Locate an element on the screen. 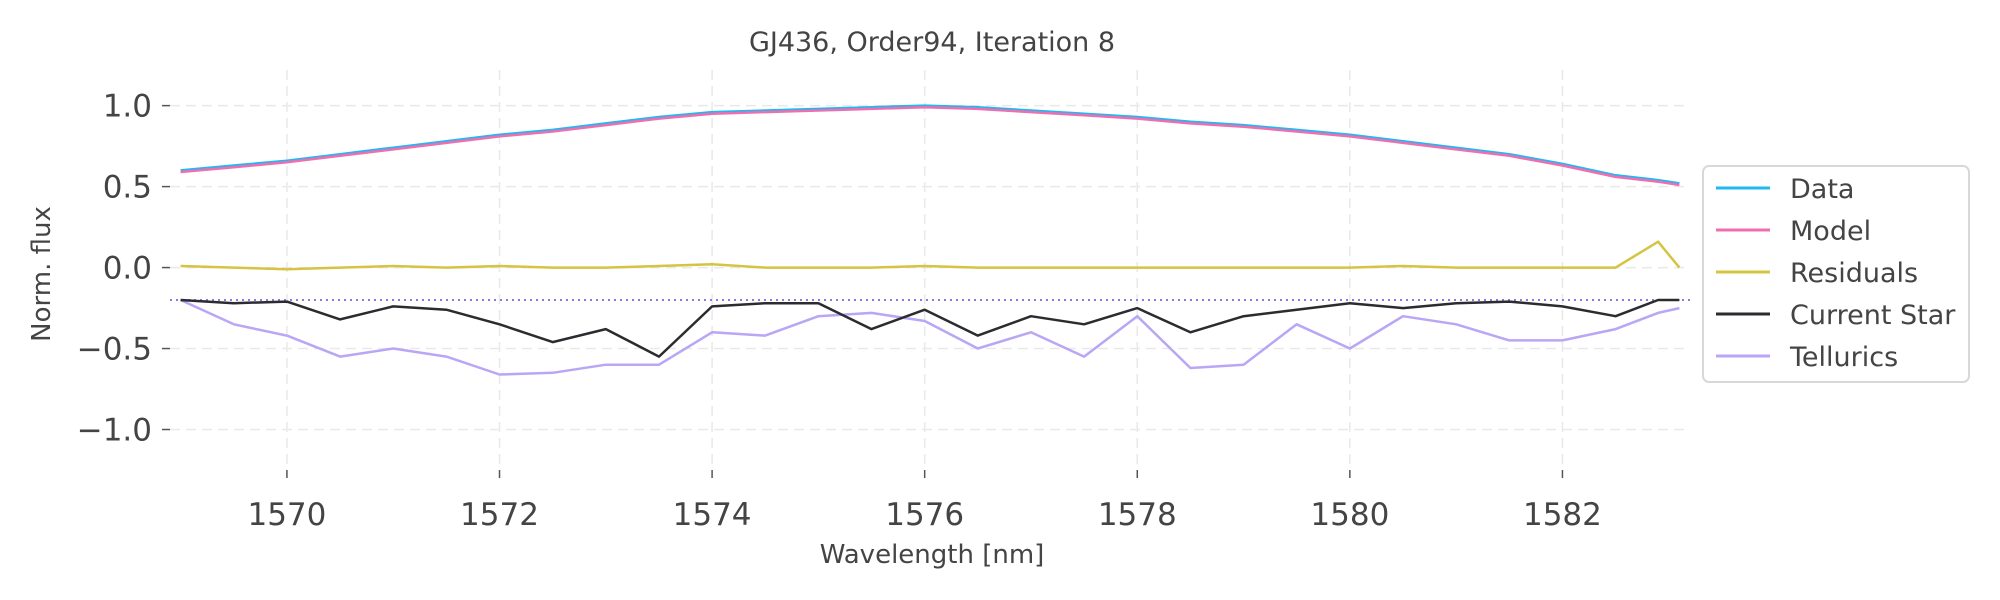 This screenshot has height=600, width=2000. x-tick-label: 1574 is located at coordinates (712, 515).